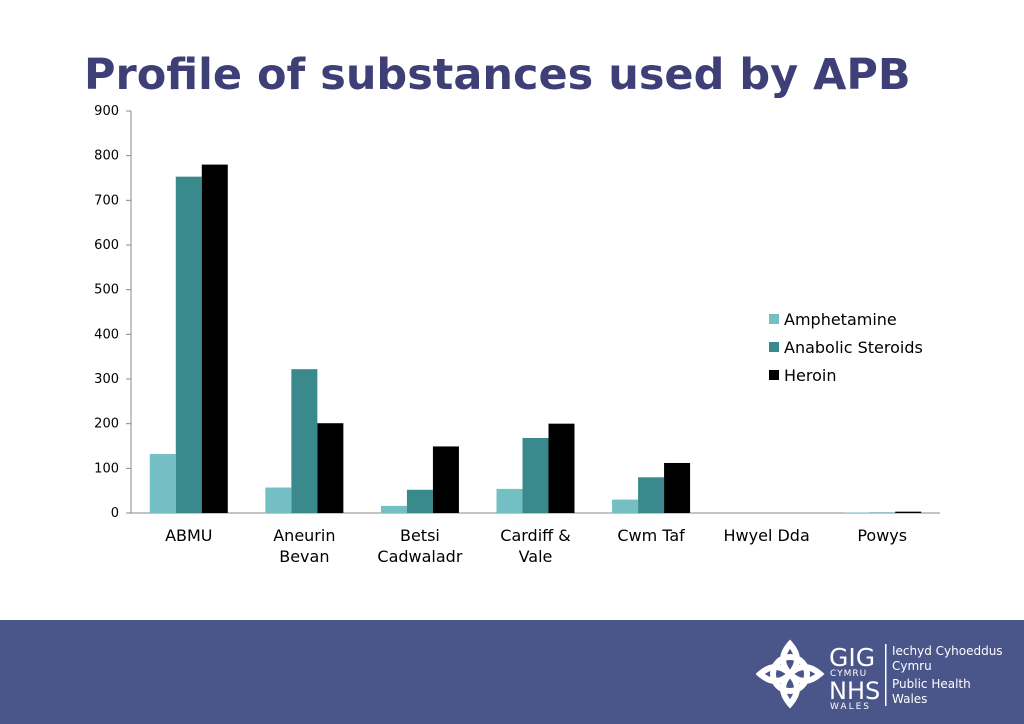 The image size is (1024, 724). I want to click on logo-nhs: NHS, so click(854, 691).